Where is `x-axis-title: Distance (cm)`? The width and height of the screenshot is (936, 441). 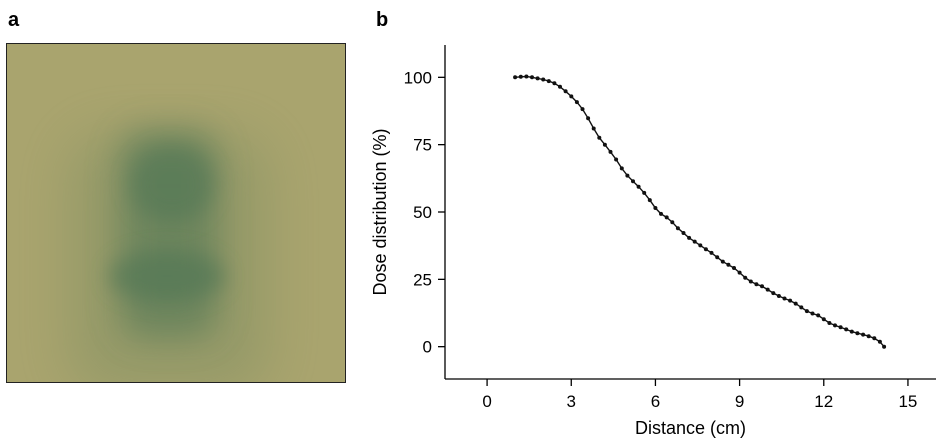
x-axis-title: Distance (cm) is located at coordinates (690, 428).